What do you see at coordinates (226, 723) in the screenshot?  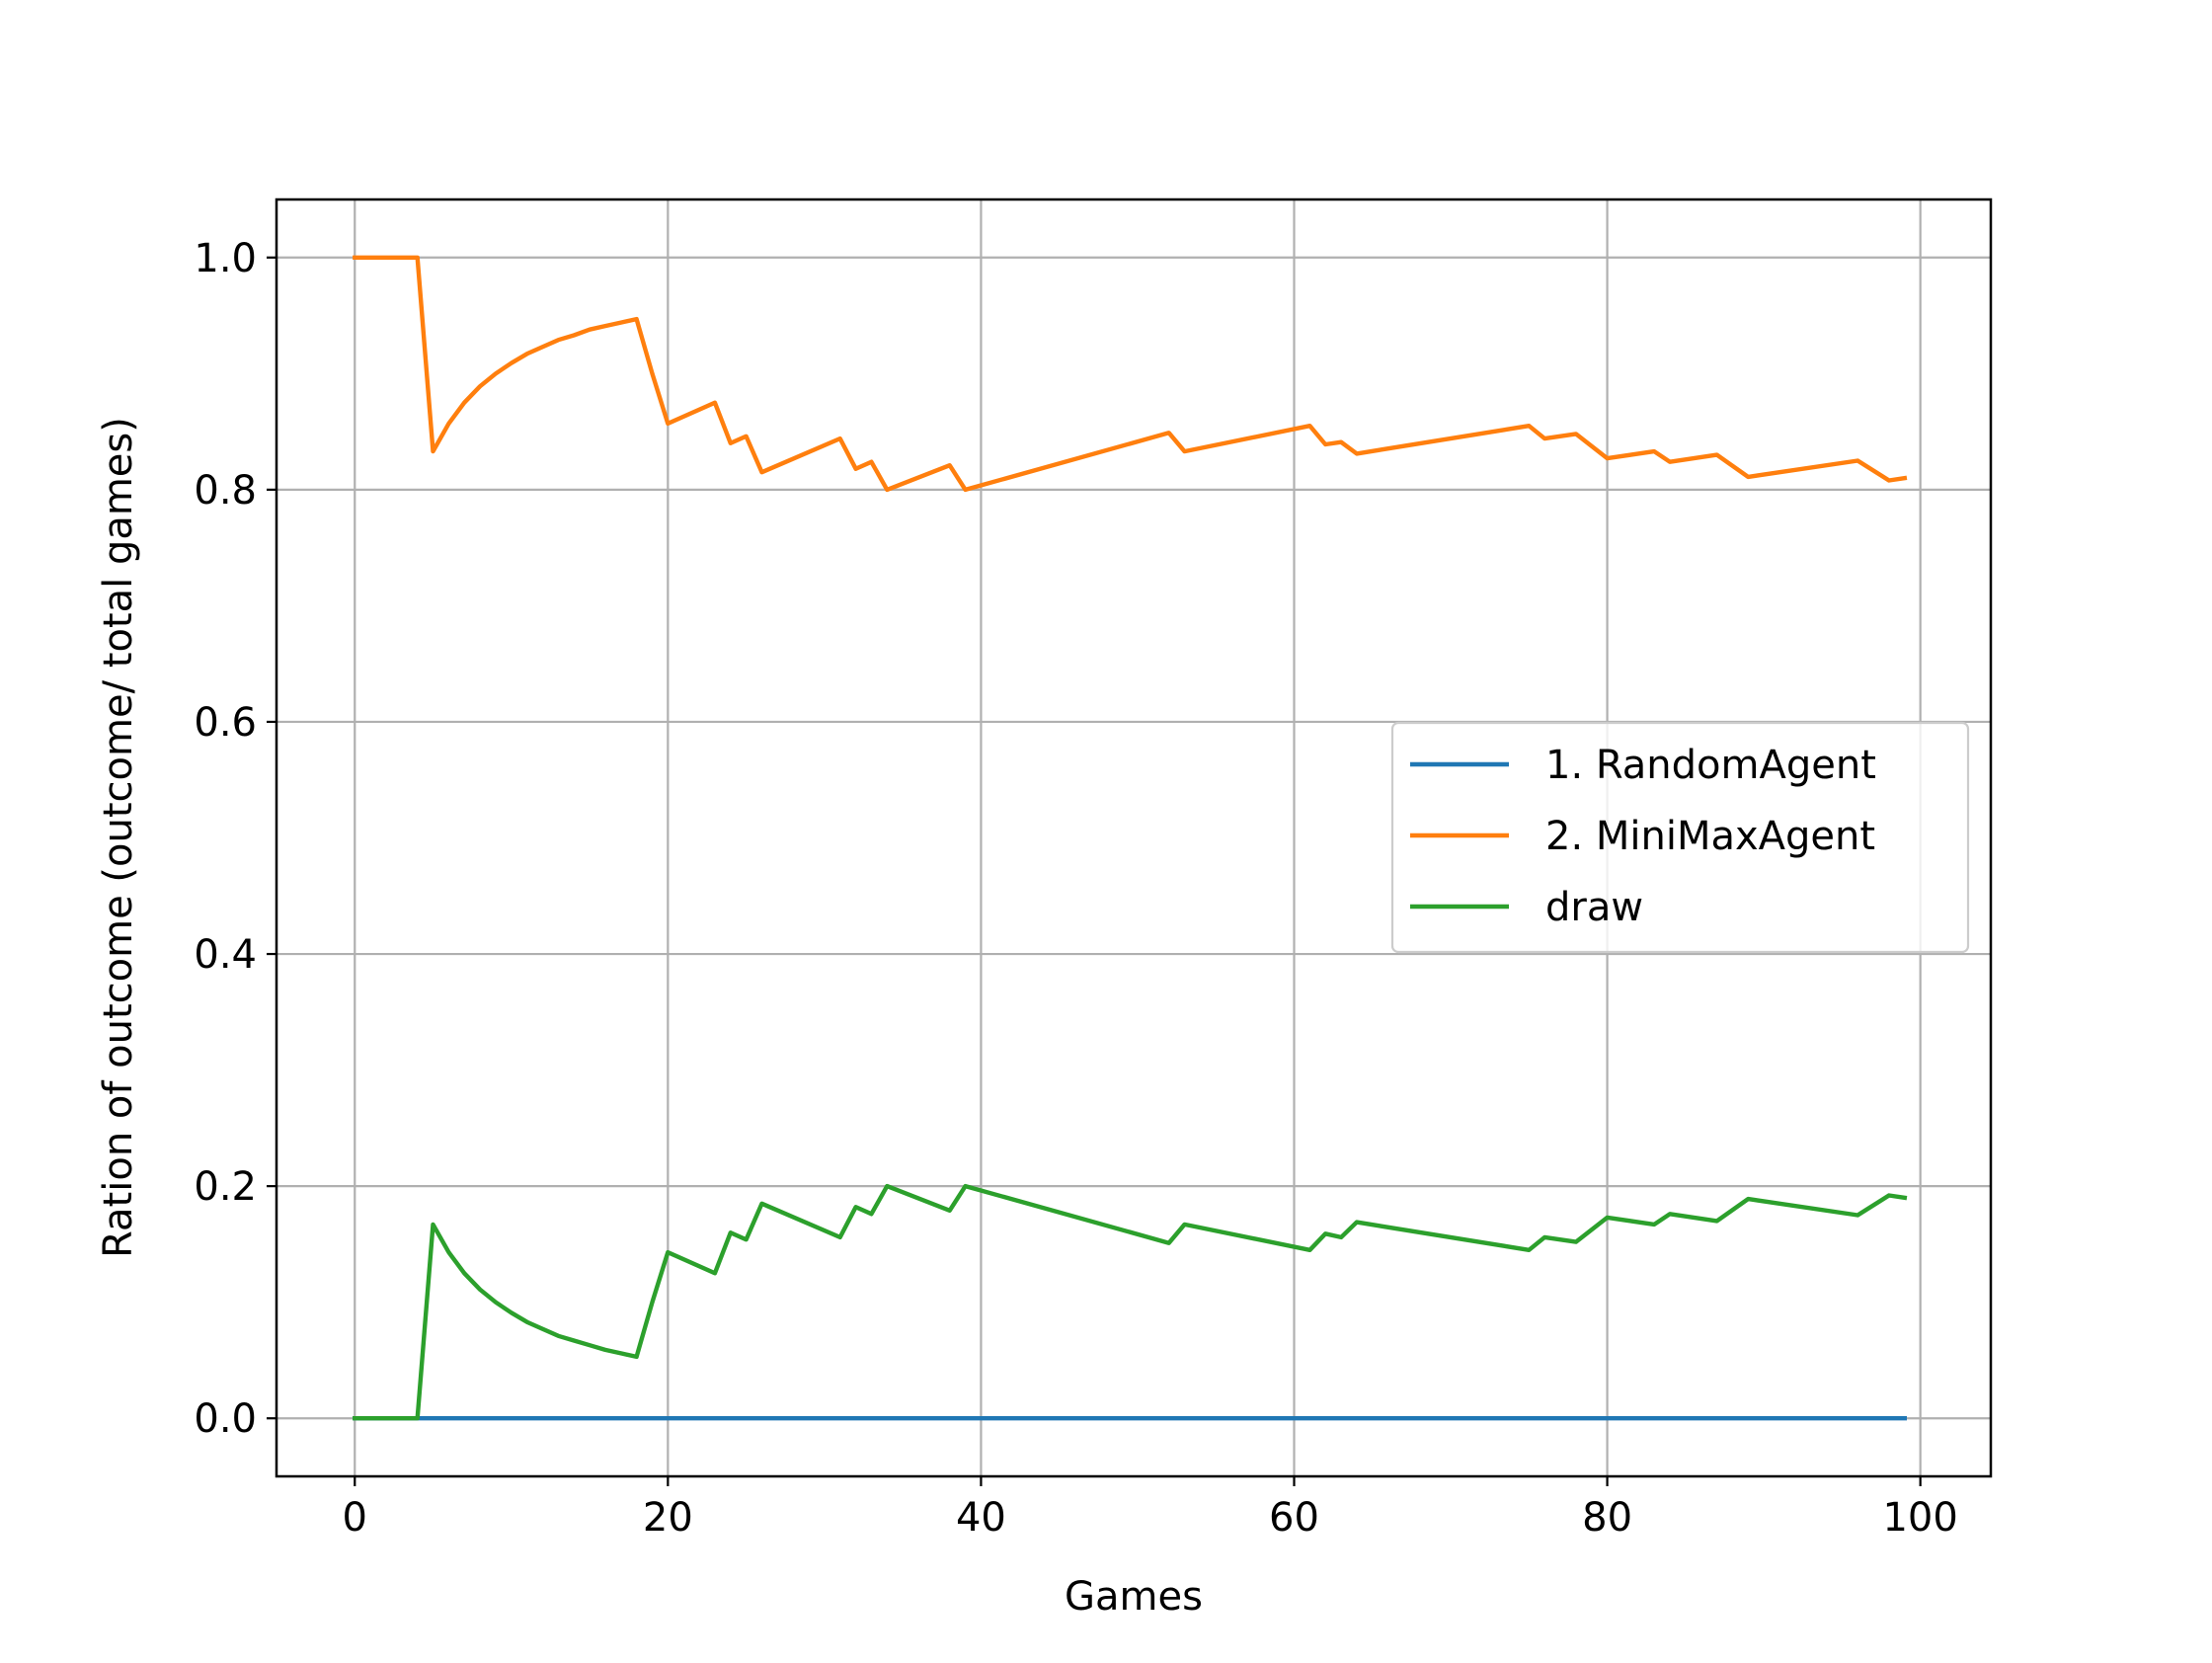 I see `y-tick-label: 0.6` at bounding box center [226, 723].